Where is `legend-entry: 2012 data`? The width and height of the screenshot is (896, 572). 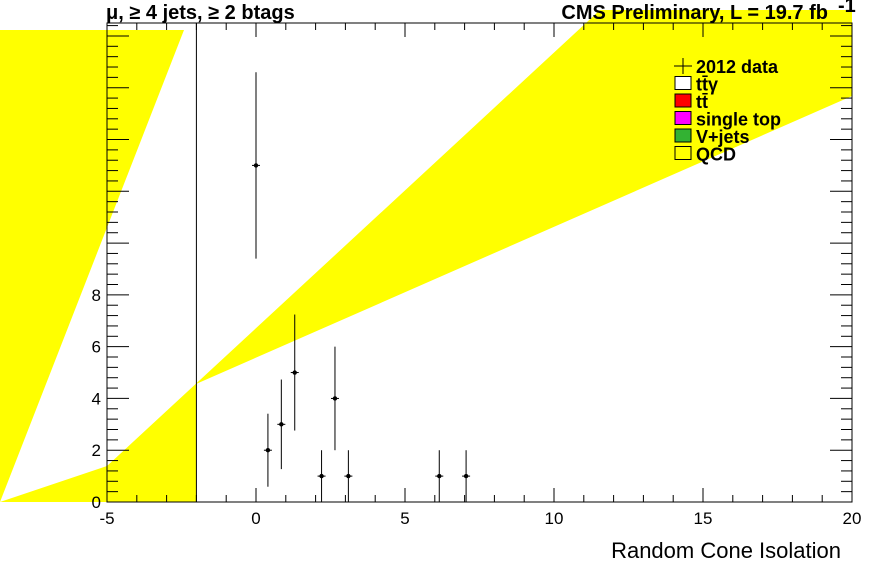 legend-entry: 2012 data is located at coordinates (726, 67).